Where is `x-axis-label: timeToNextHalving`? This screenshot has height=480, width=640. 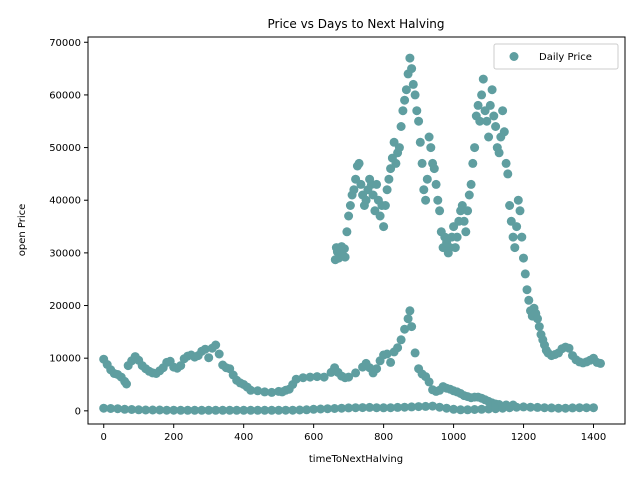
x-axis-label: timeToNextHalving is located at coordinates (356, 459).